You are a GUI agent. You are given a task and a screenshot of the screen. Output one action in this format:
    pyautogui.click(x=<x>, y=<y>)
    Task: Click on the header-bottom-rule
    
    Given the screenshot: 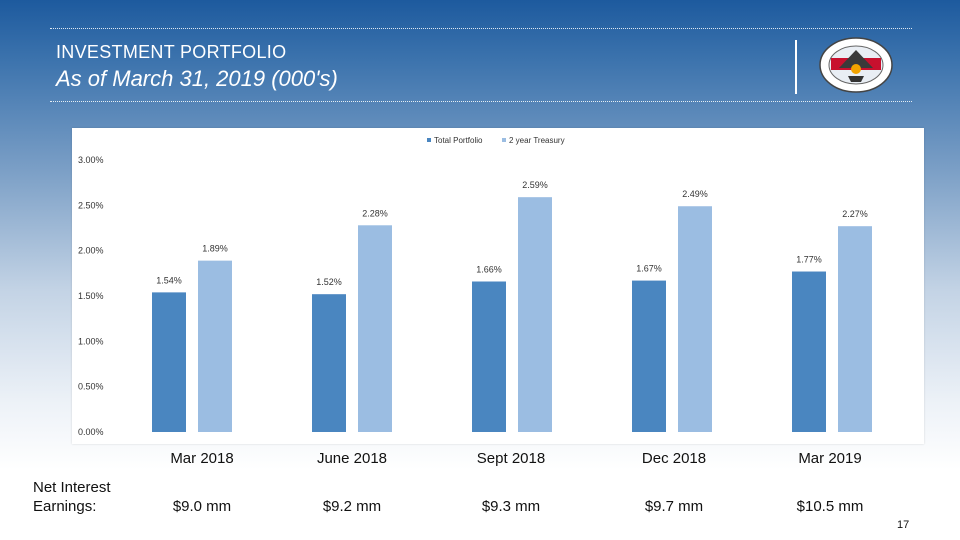 What is the action you would take?
    pyautogui.click(x=481, y=101)
    